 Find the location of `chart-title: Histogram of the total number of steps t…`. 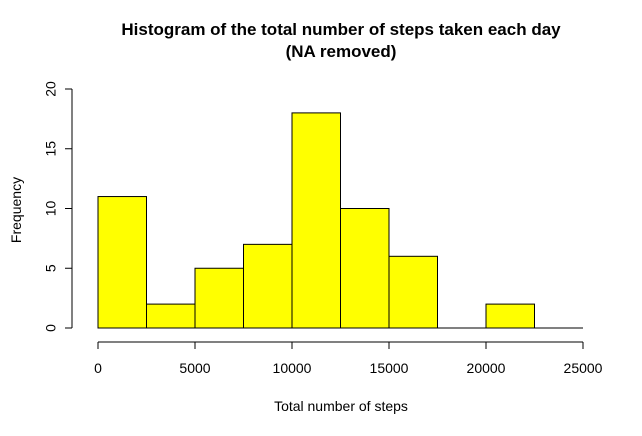

chart-title: Histogram of the total number of steps t… is located at coordinates (341, 29).